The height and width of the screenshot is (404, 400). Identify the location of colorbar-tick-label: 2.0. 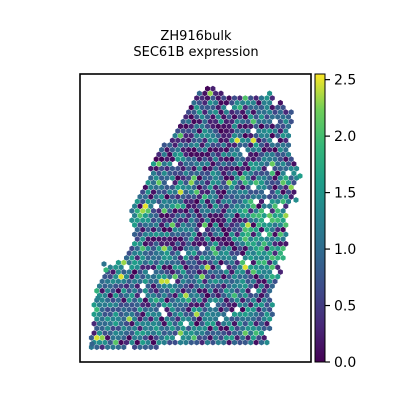
(345, 137).